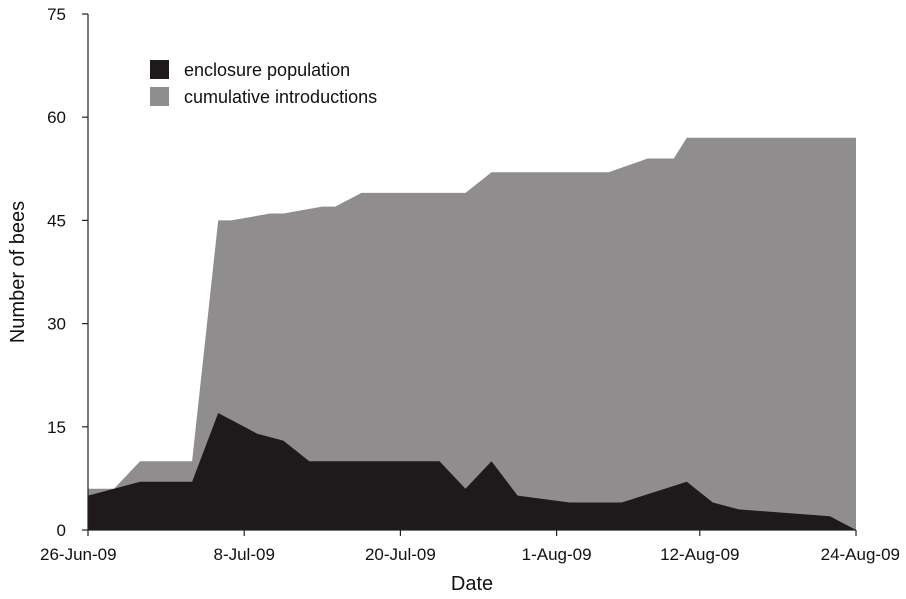 This screenshot has width=906, height=599. I want to click on y-tick-label: 0, so click(61, 530).